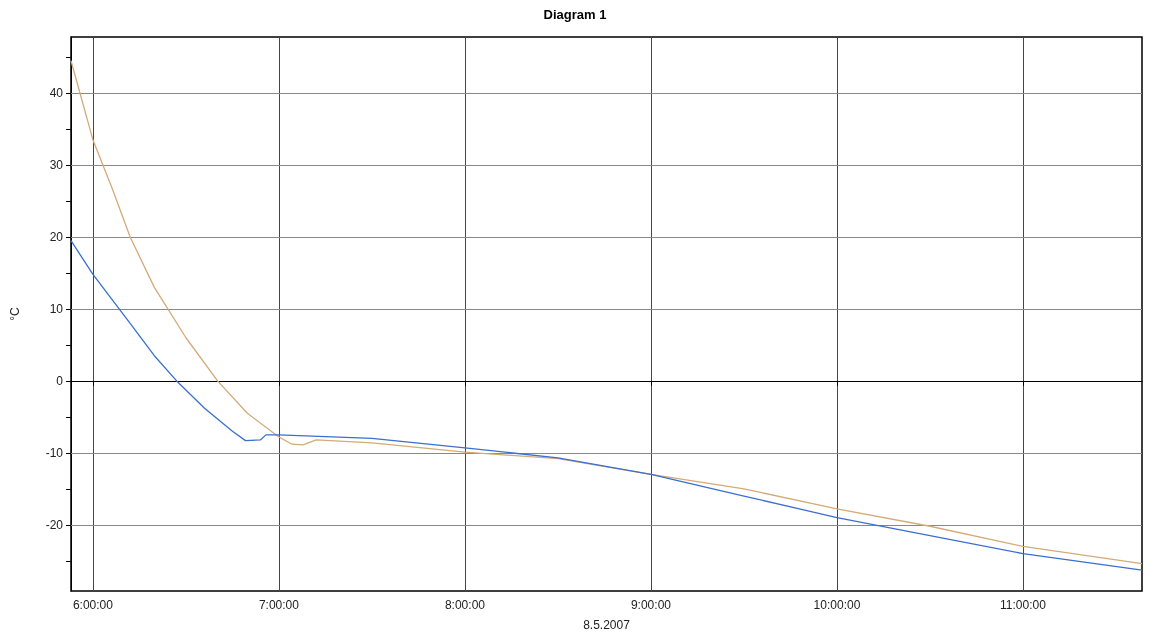 This screenshot has height=641, width=1150. What do you see at coordinates (15, 313) in the screenshot?
I see `y-axis-title: °C` at bounding box center [15, 313].